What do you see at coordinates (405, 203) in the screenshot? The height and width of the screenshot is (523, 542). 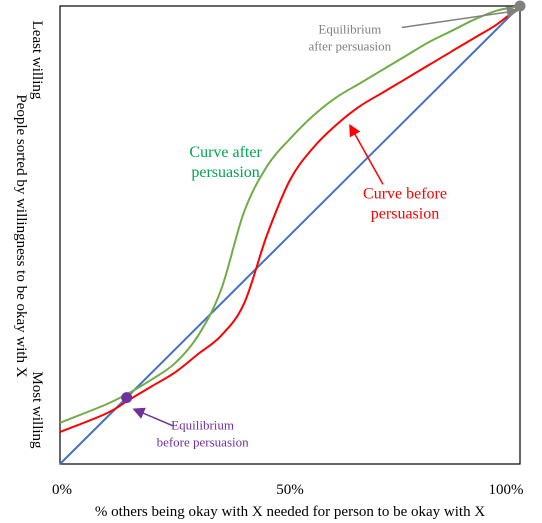 I see `annotation-before_label: Curve before persuasion` at bounding box center [405, 203].